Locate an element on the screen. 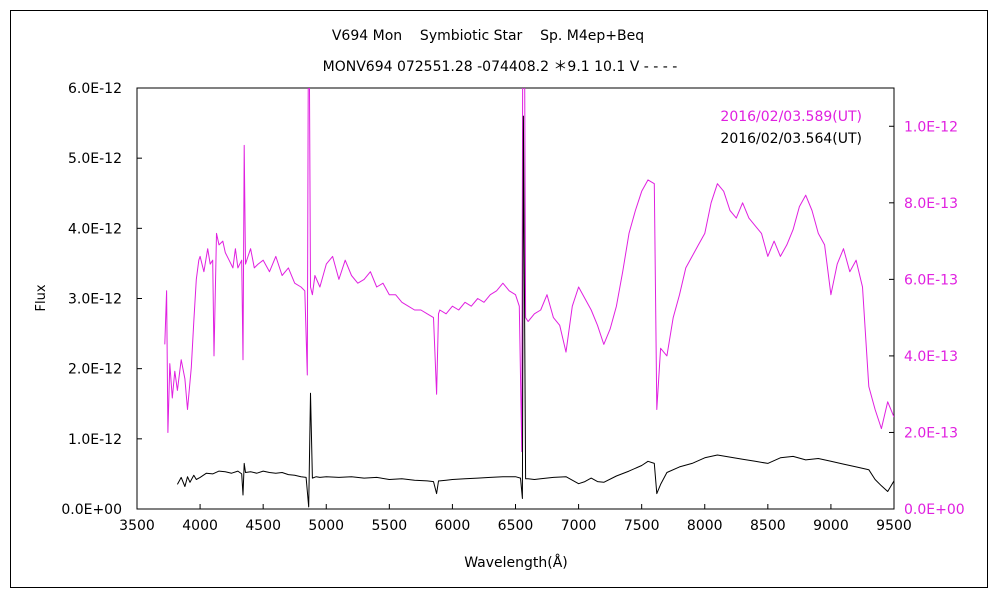 The image size is (1000, 600). y-left-tick-label: 6.0E-12 is located at coordinates (95, 89).